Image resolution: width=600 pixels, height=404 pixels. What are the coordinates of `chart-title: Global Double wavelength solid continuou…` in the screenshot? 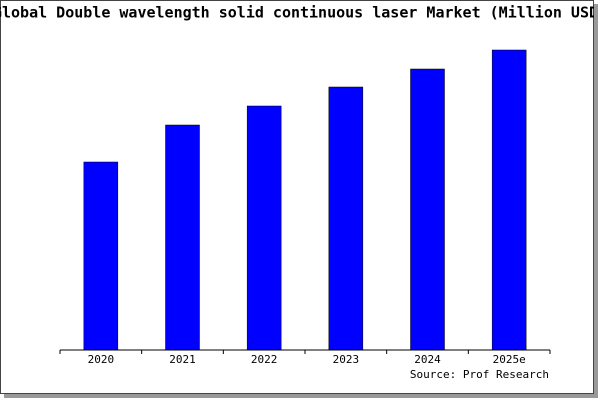 It's located at (300, 13).